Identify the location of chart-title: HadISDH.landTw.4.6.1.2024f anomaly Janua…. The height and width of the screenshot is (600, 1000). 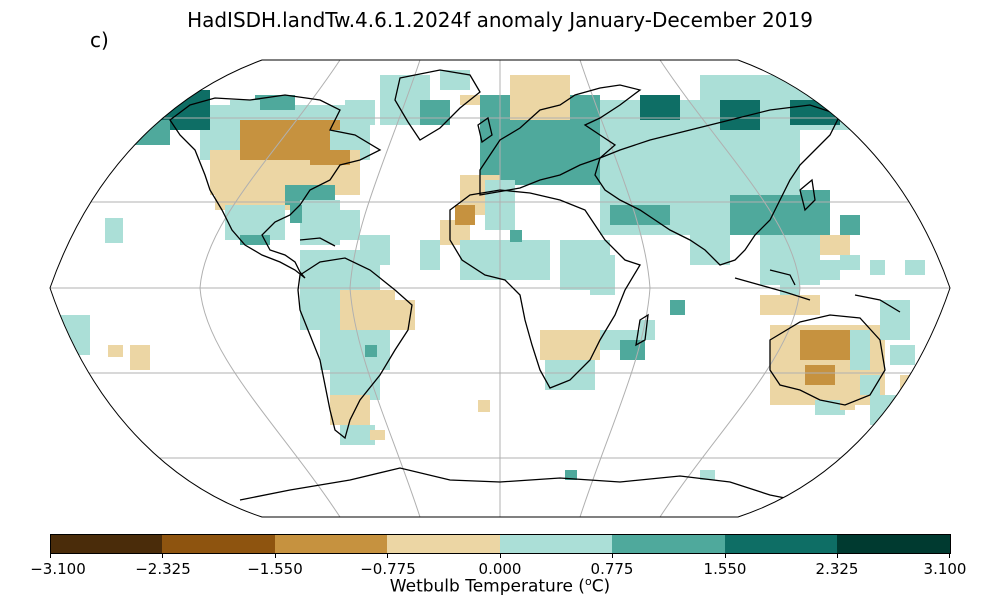
(500, 20).